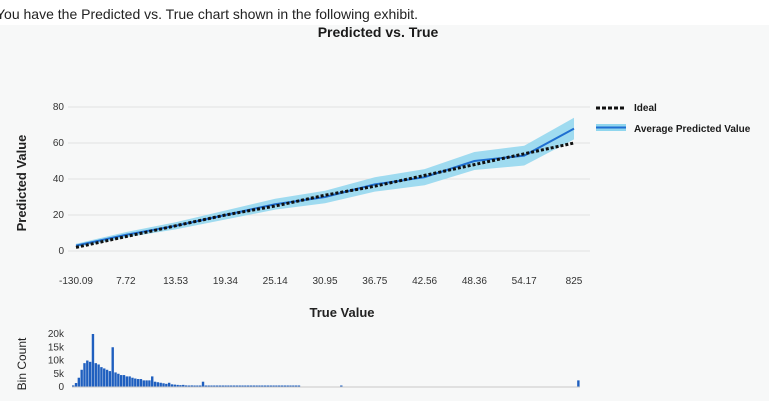 This screenshot has height=406, width=769. What do you see at coordinates (378, 32) in the screenshot?
I see `chart-title: Predicted vs. True` at bounding box center [378, 32].